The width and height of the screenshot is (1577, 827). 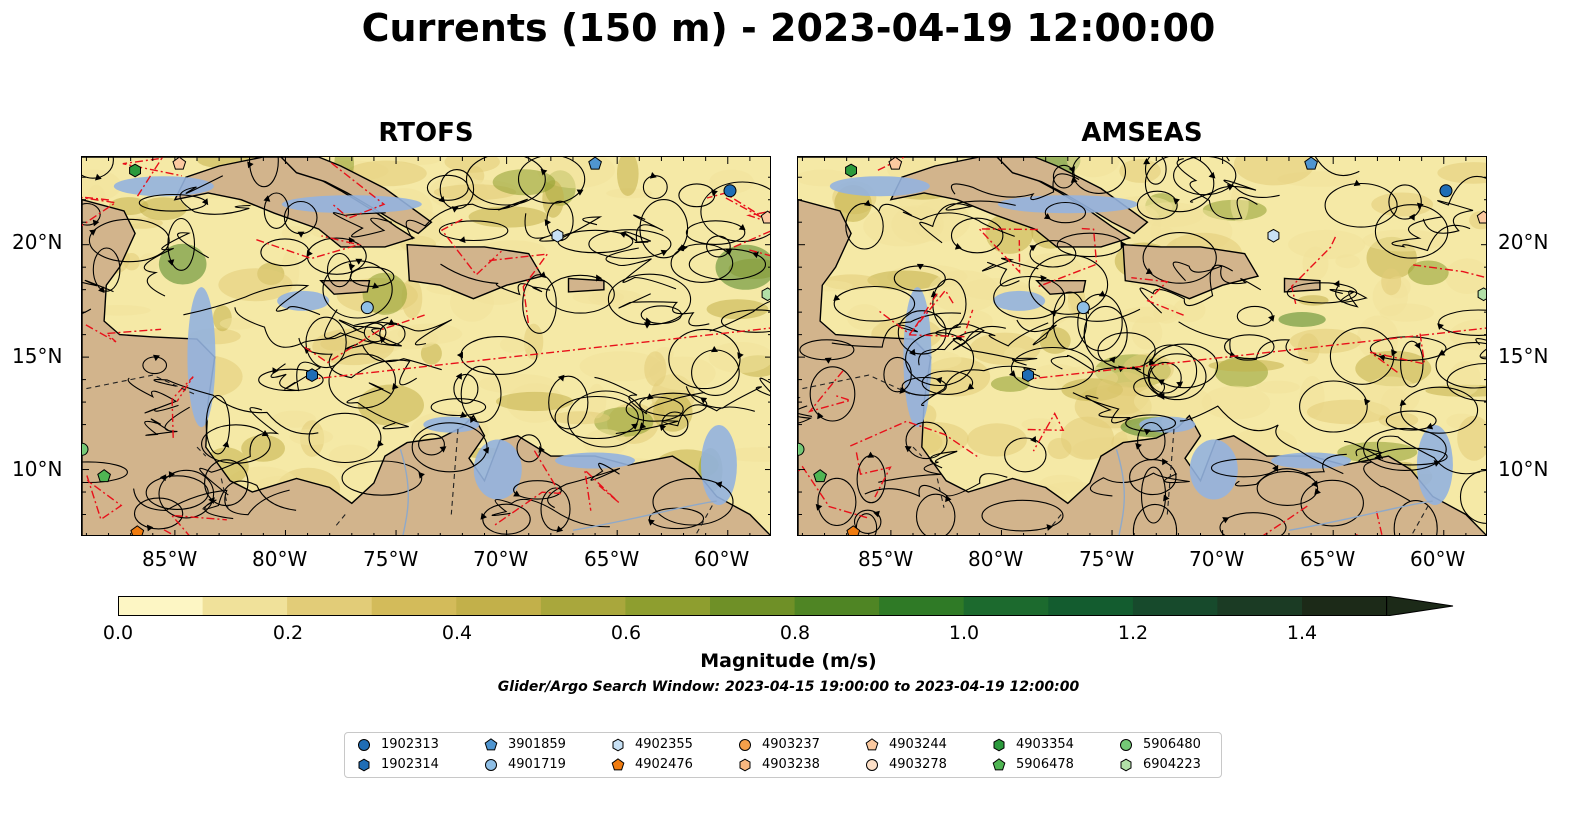 What do you see at coordinates (1420, 606) in the screenshot?
I see `colorbar-extend-arrow` at bounding box center [1420, 606].